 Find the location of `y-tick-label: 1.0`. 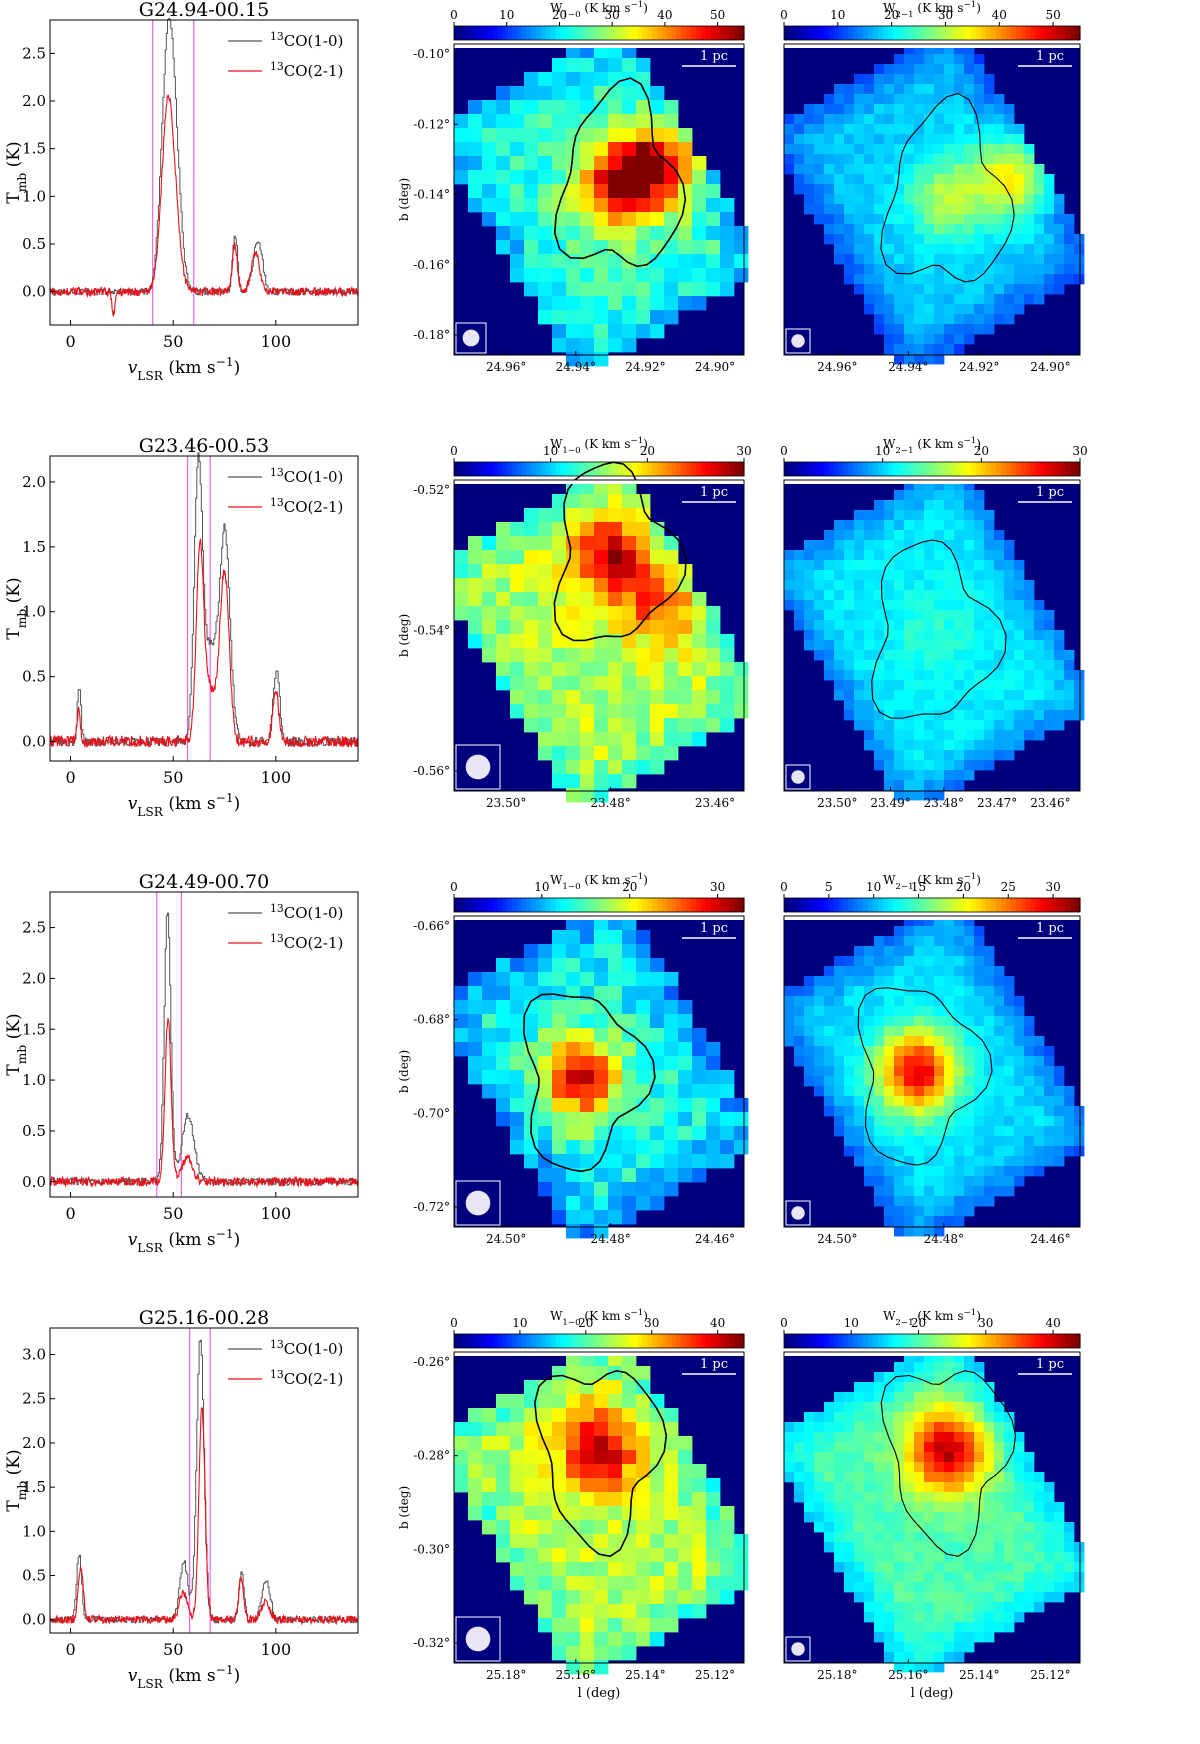

y-tick-label: 1.0 is located at coordinates (34, 612).